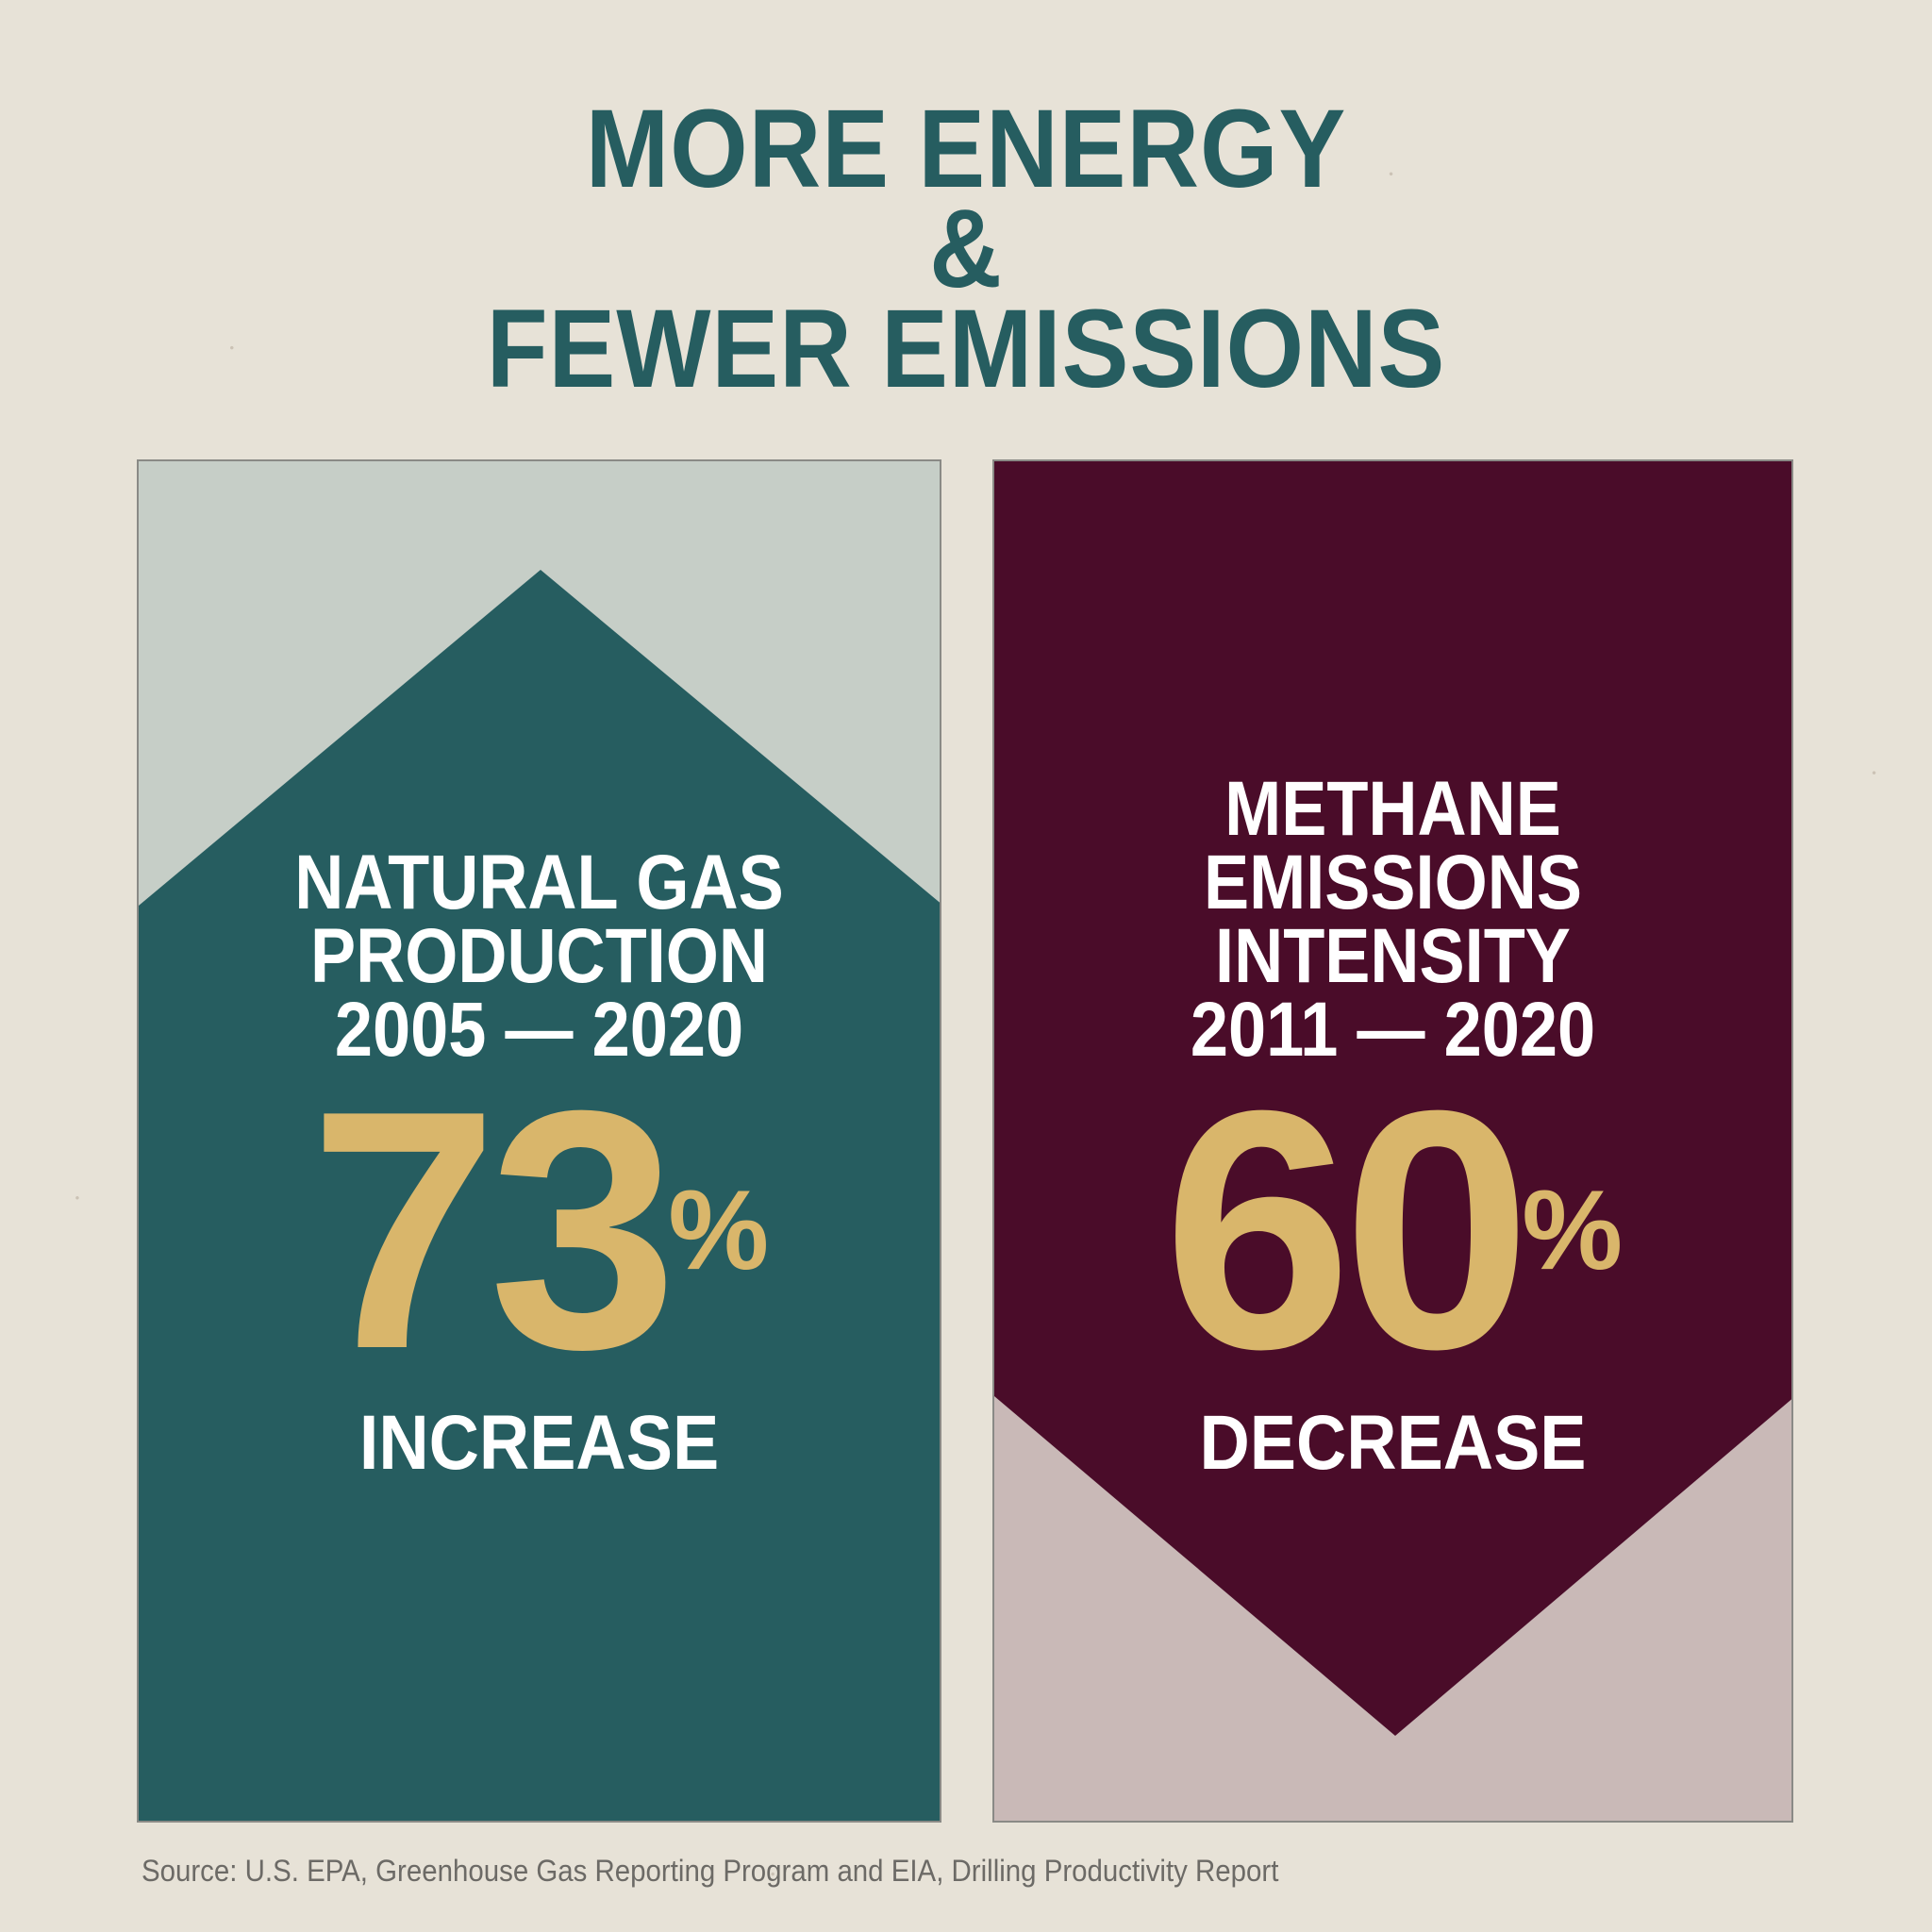  I want to click on panel-label: METHANE EMISSIONS INTENSITY 2011 — 2020, so click(1393, 920).